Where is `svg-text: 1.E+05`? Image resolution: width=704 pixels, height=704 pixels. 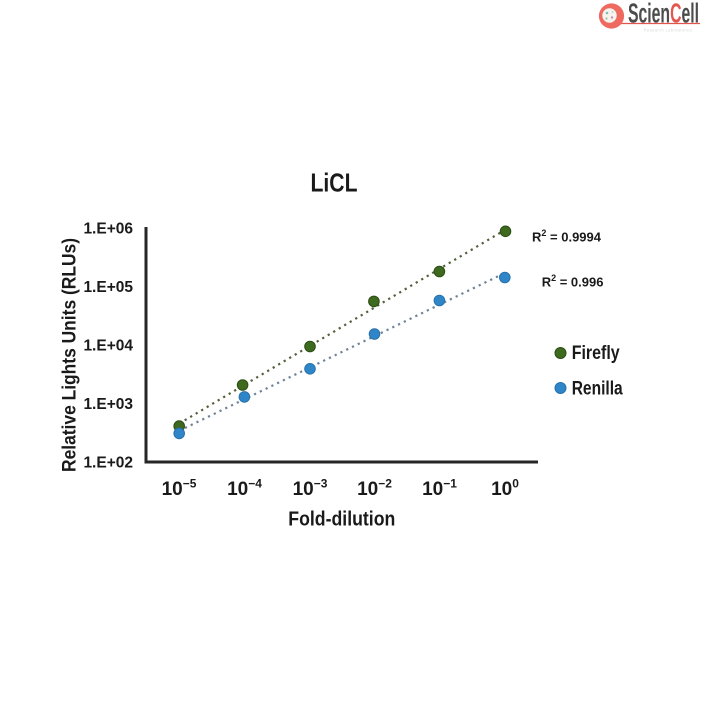 svg-text: 1.E+05 is located at coordinates (108, 287).